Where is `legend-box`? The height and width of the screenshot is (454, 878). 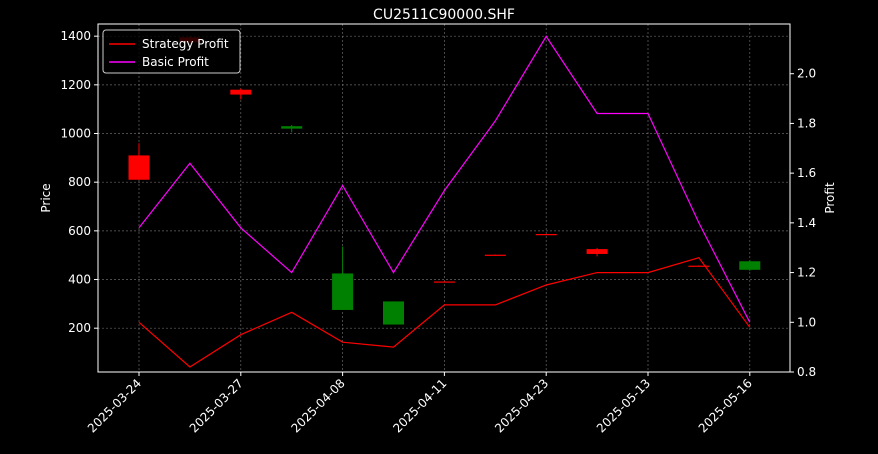 legend-box is located at coordinates (171, 51).